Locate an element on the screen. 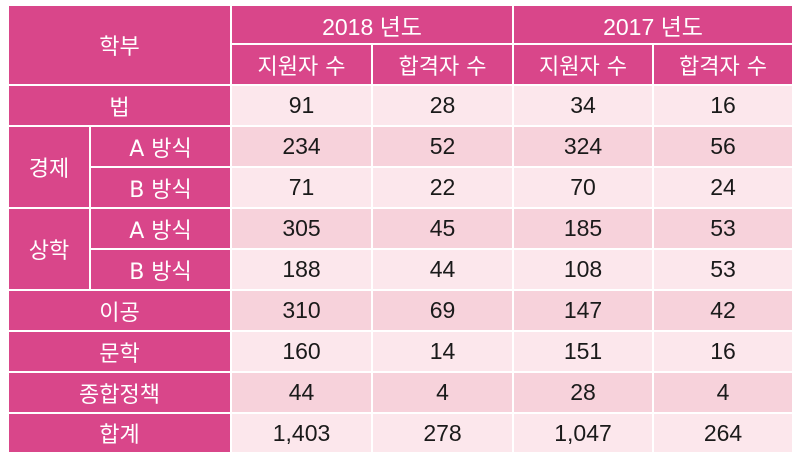 The image size is (800, 455). value-cell: 147 is located at coordinates (583, 310).